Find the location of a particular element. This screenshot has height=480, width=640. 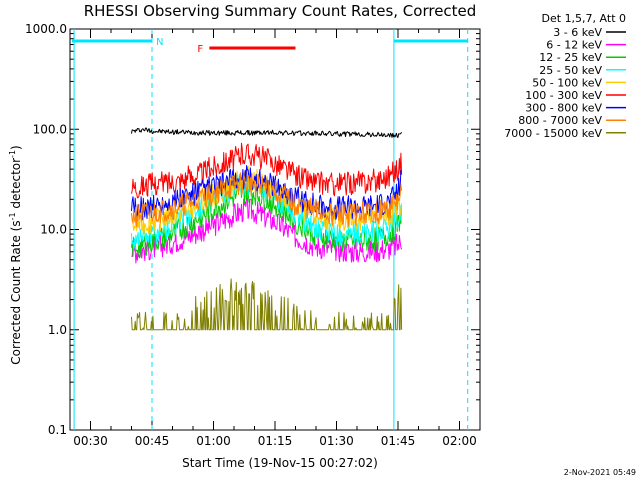

y-tick-label: 10.0 is located at coordinates (53, 230).